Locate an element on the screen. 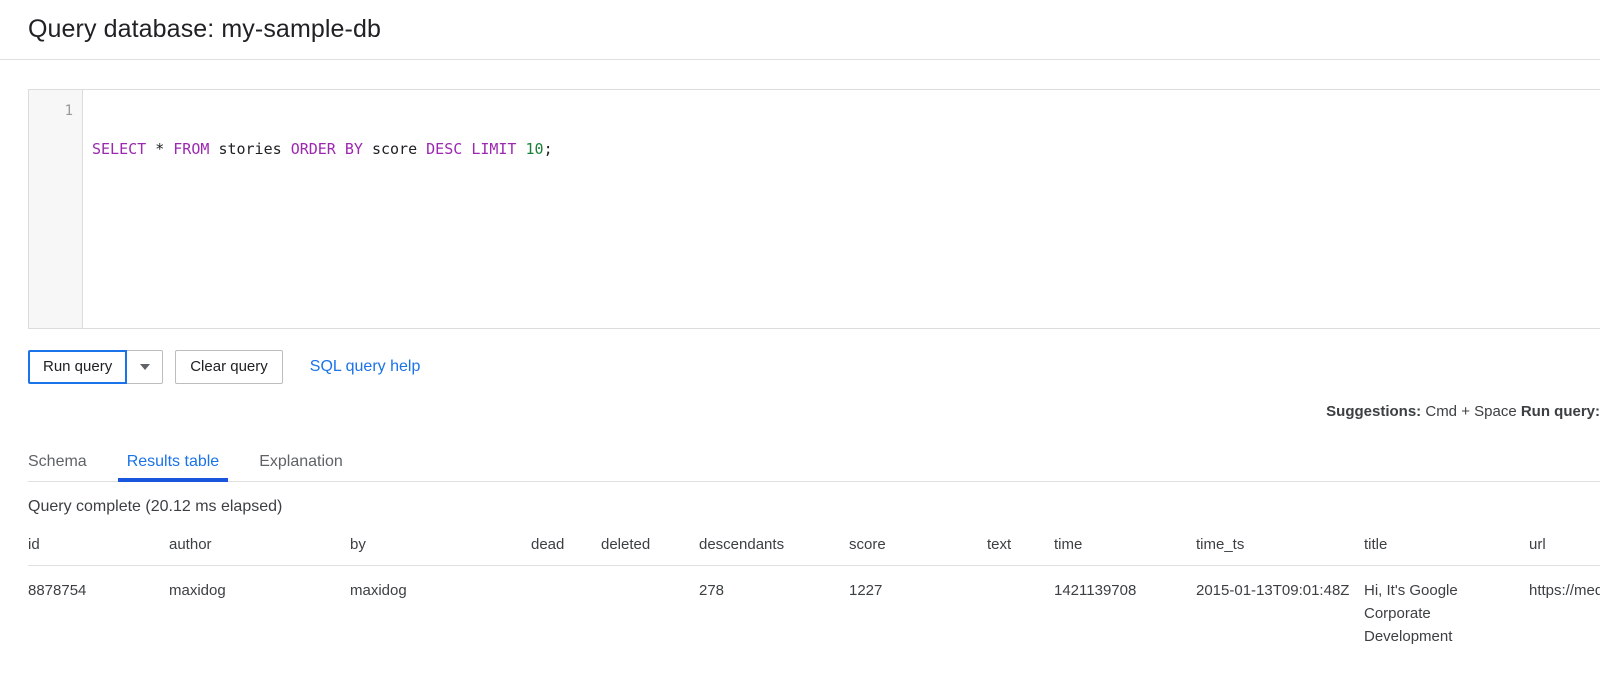 The width and height of the screenshot is (1600, 683). tab-schema: Schema is located at coordinates (57, 461).